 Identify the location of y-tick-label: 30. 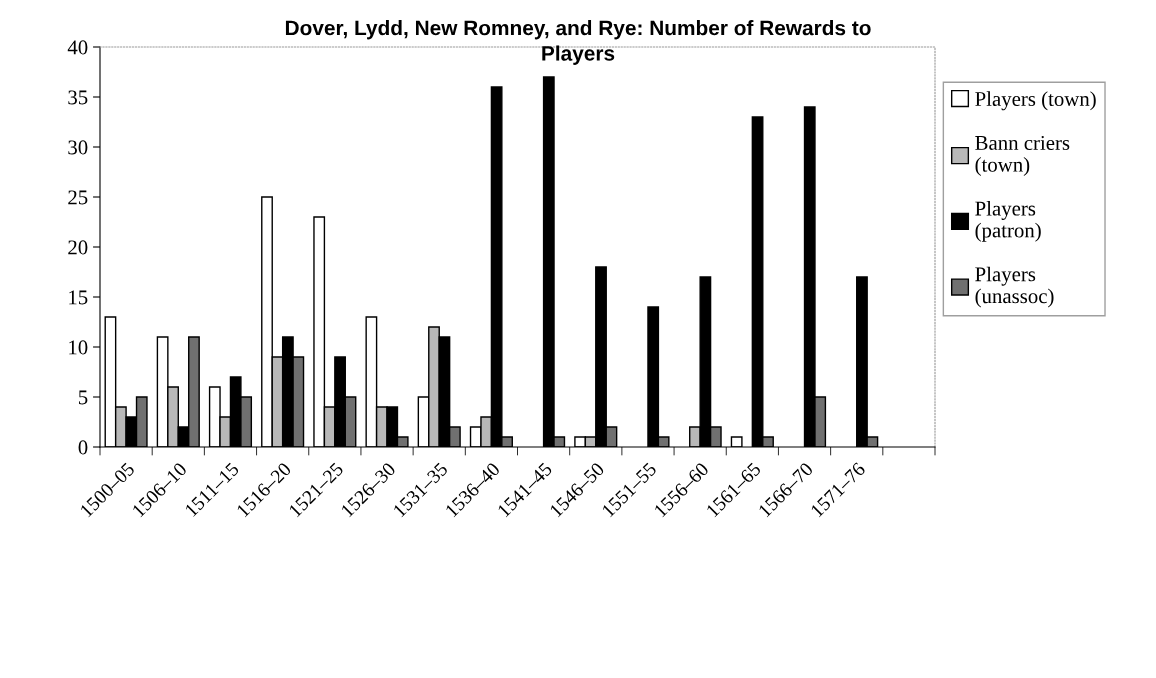
(78, 147).